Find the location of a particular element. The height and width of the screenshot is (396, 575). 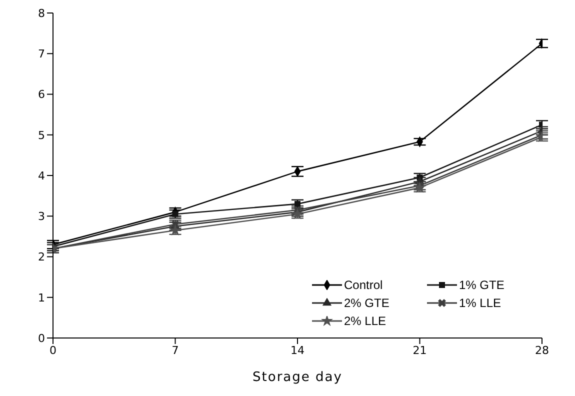

legend-label: 2% LLE is located at coordinates (365, 321).